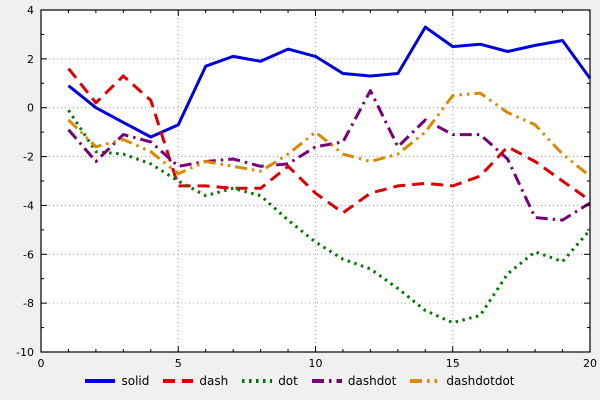 The width and height of the screenshot is (600, 400). I want to click on svg-text: 5, so click(178, 363).